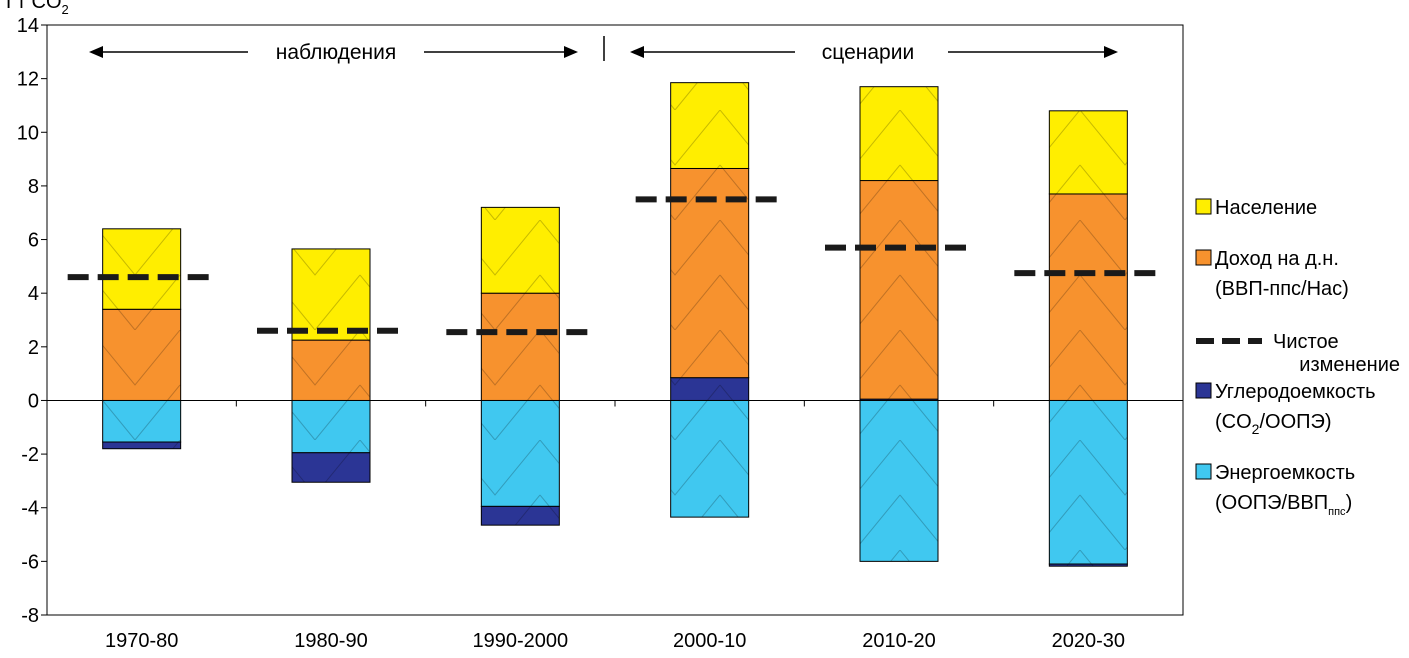  I want to click on scenarios-arrow-left-head, so click(637, 52).